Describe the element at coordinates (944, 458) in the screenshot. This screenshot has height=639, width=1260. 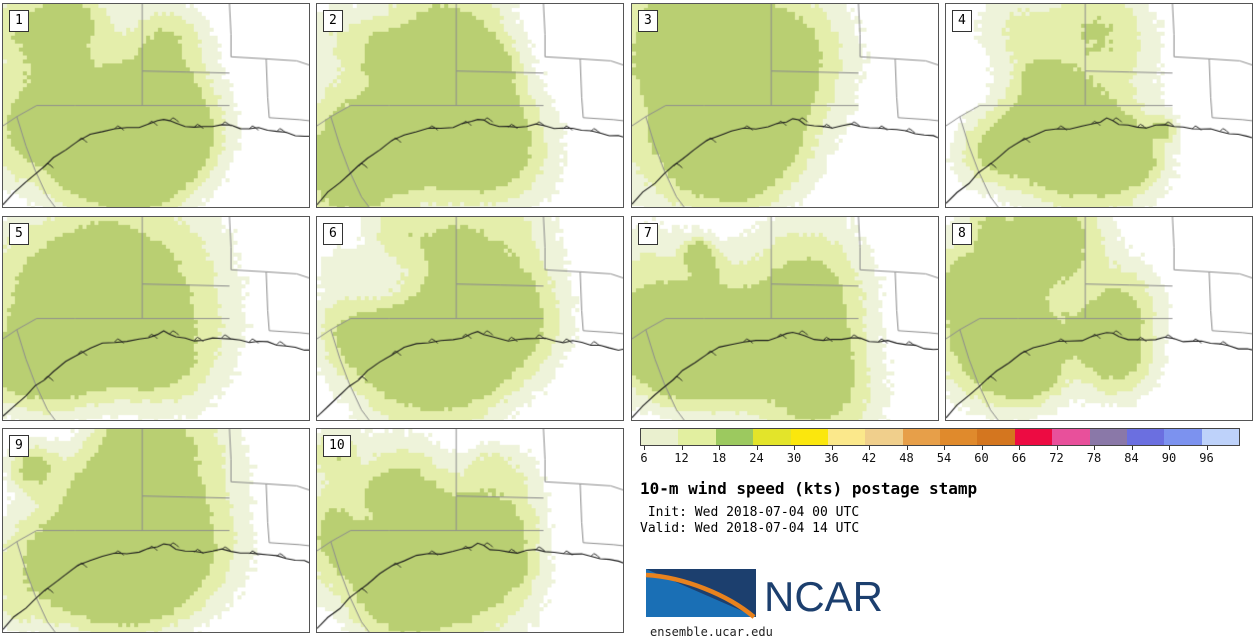
I see `colorbar-tick-label: 54` at that location.